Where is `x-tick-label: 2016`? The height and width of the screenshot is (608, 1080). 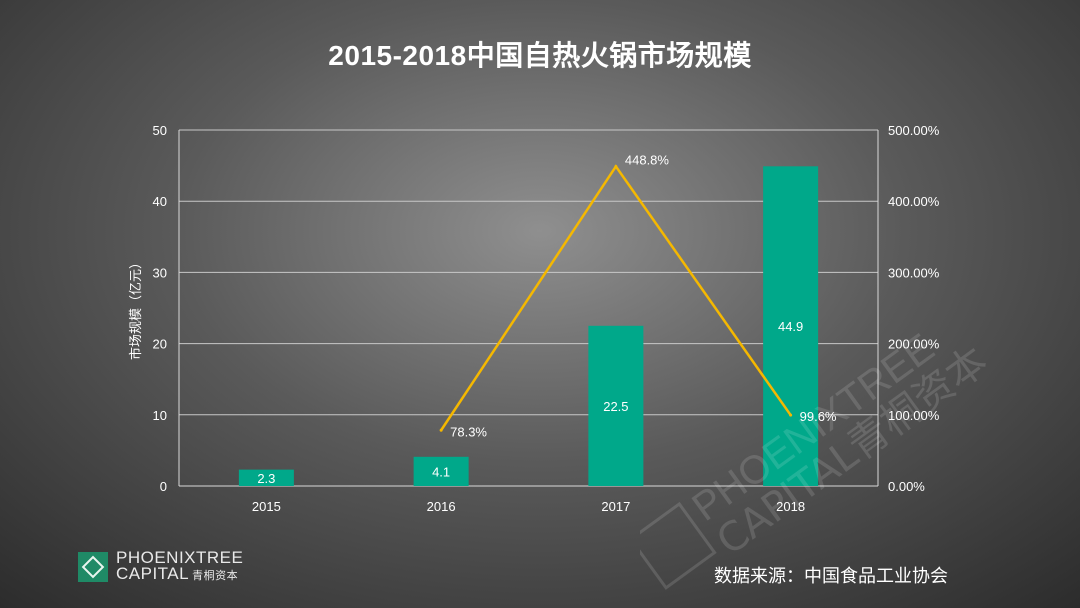 x-tick-label: 2016 is located at coordinates (441, 506).